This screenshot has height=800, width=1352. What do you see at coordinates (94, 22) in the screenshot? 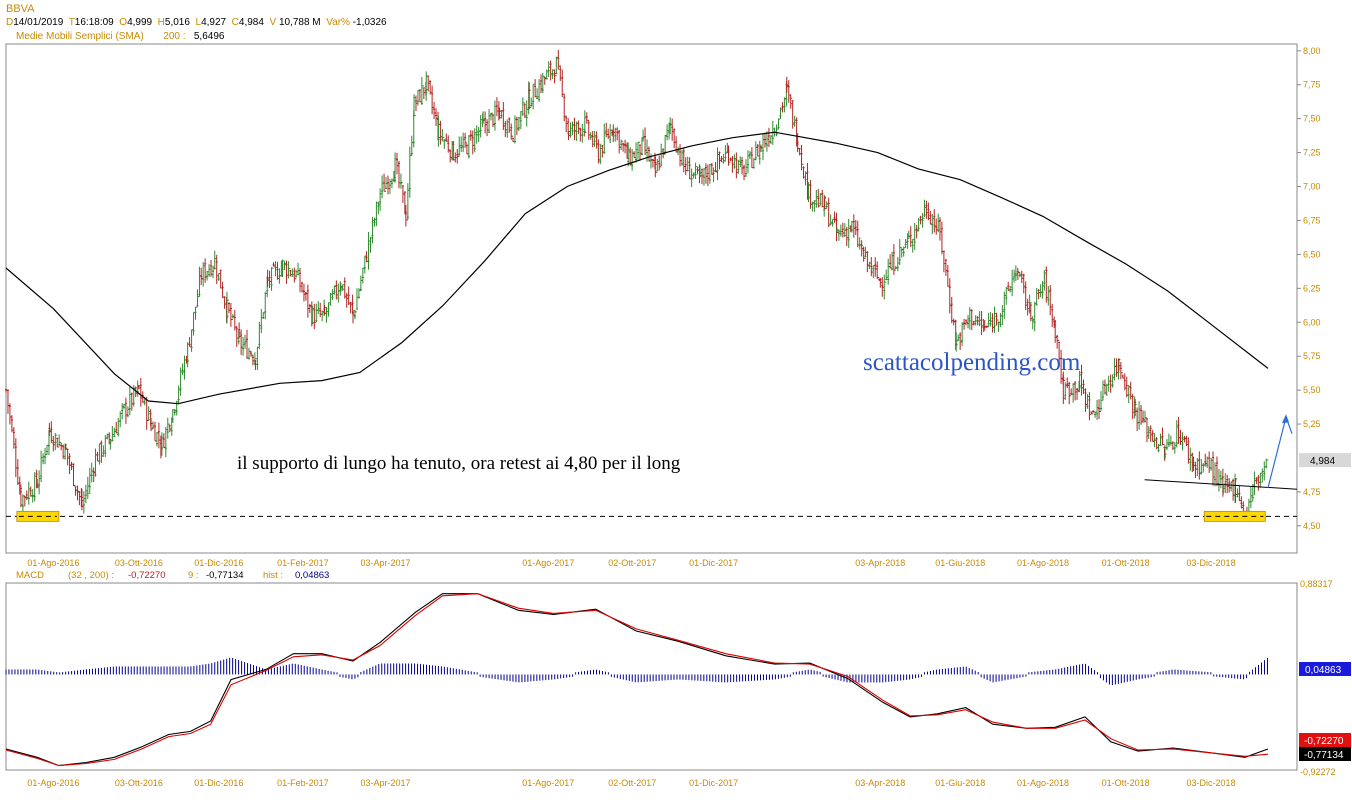
I see `time-value: 16:18:09` at bounding box center [94, 22].